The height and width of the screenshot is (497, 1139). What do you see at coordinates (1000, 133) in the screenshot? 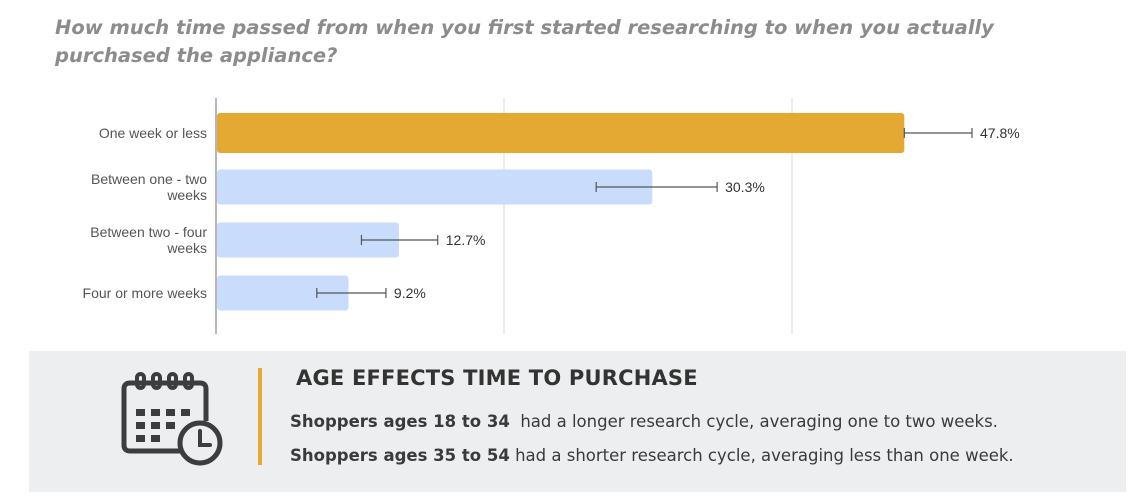
I see `data-label: 47.8%` at bounding box center [1000, 133].